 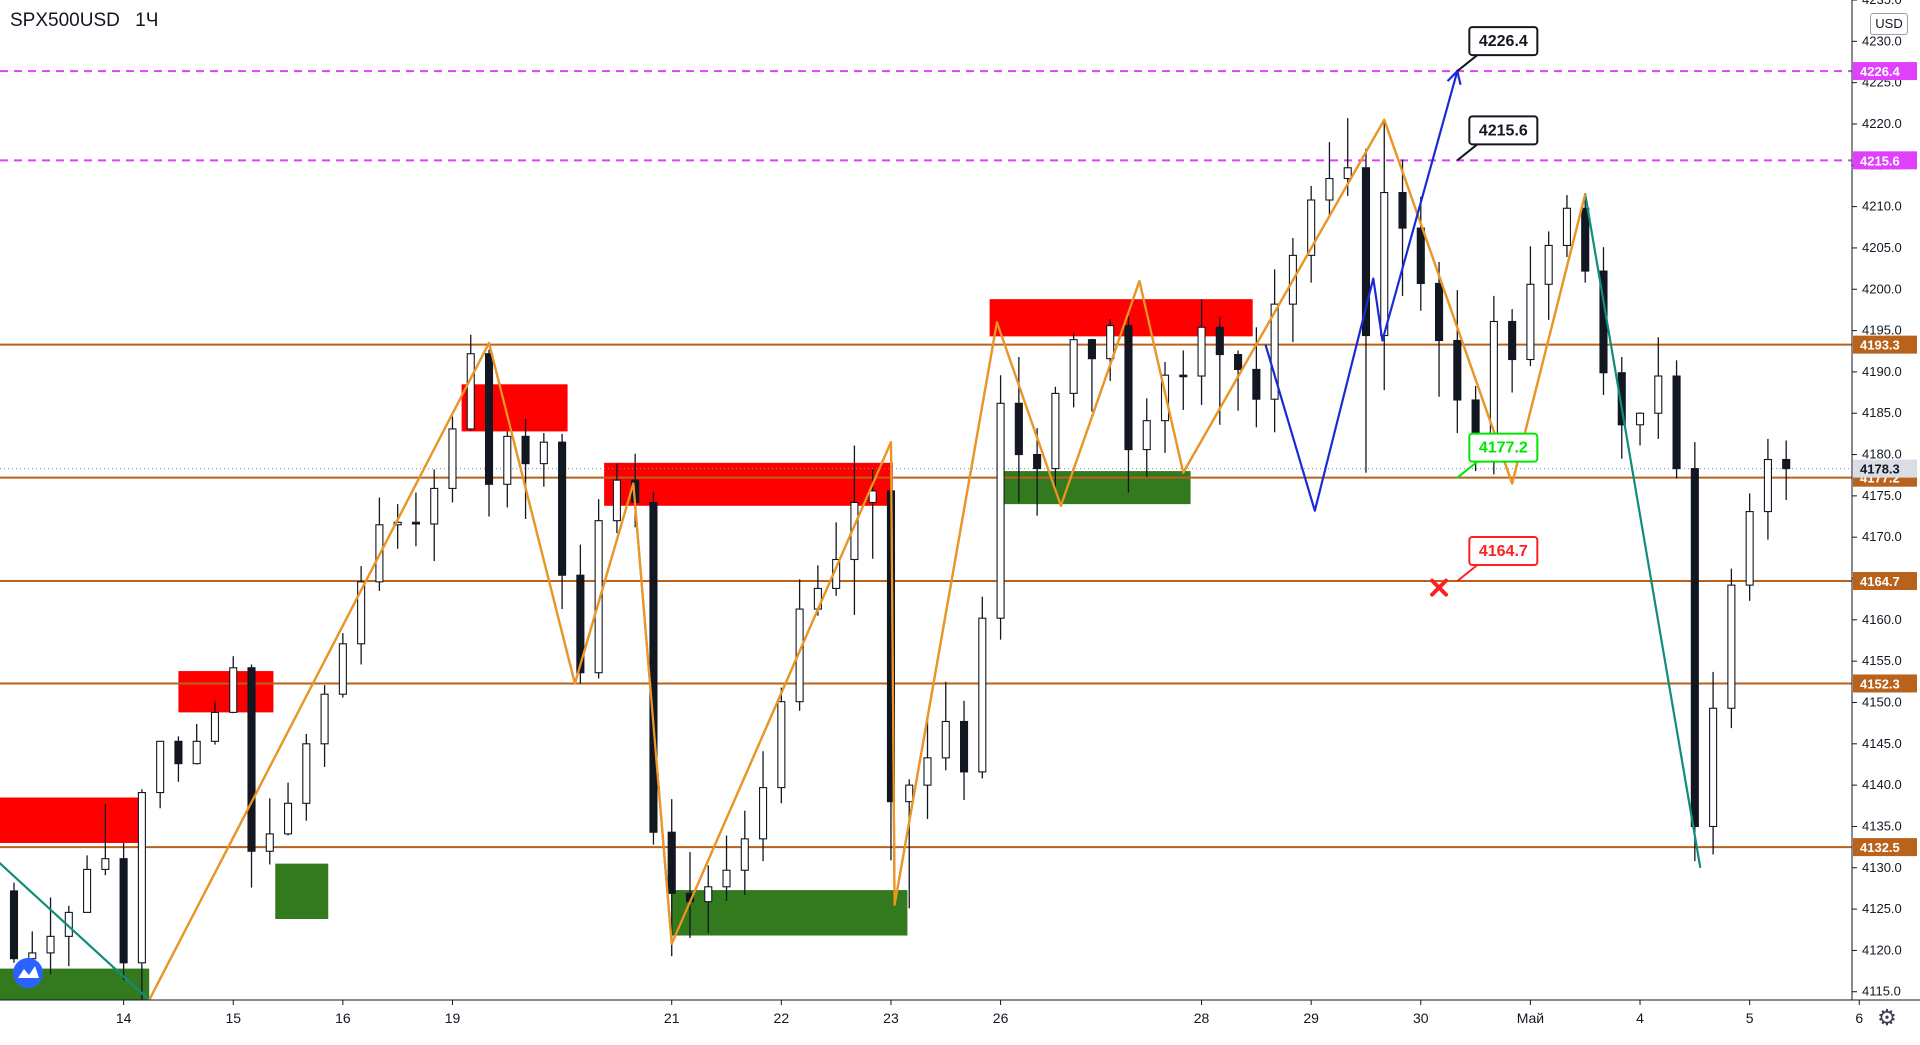 I want to click on time-tick-label: 29, so click(x=1311, y=1018).